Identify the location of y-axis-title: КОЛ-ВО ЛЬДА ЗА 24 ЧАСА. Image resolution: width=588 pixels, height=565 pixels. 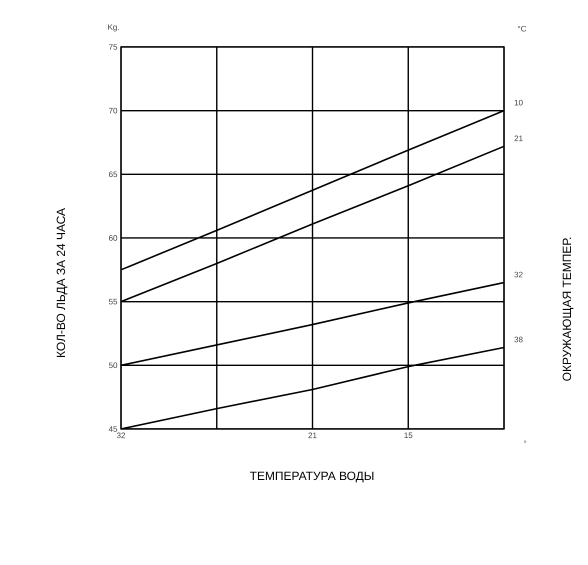
(62, 283).